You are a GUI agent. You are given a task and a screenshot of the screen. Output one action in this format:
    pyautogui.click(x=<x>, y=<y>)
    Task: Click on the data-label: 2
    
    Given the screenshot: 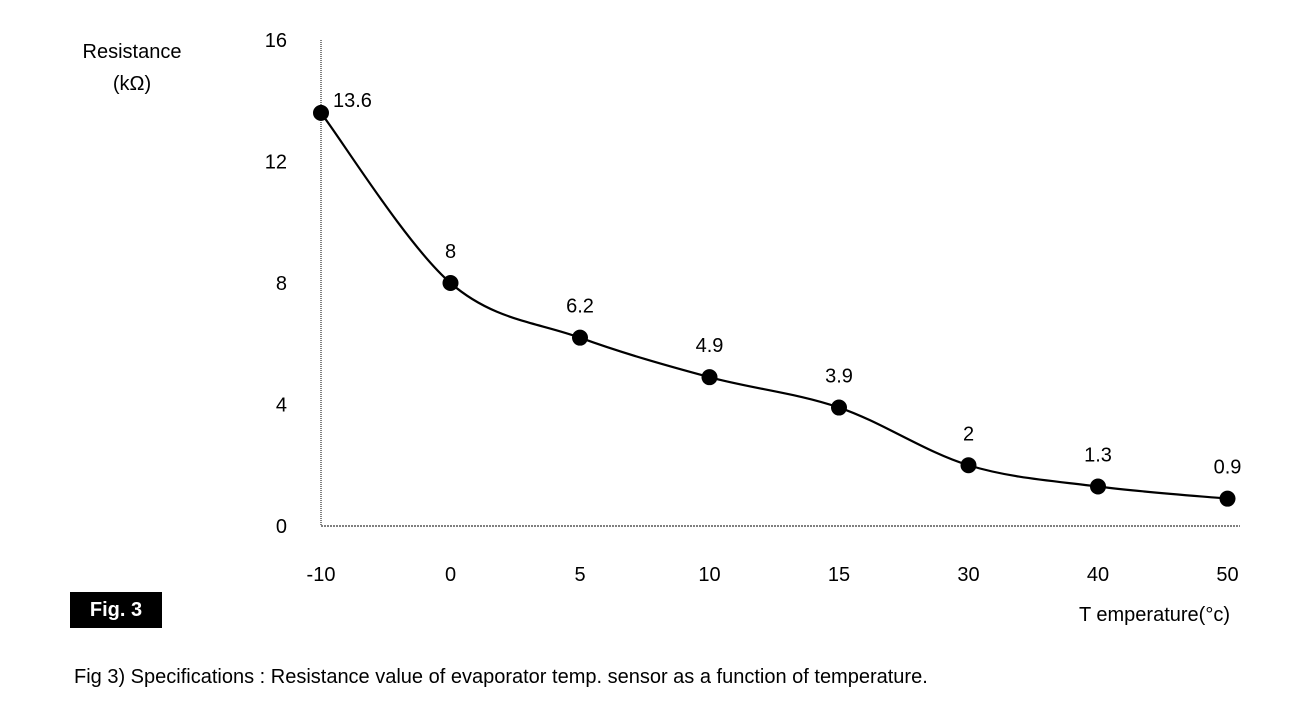 What is the action you would take?
    pyautogui.click(x=968, y=434)
    